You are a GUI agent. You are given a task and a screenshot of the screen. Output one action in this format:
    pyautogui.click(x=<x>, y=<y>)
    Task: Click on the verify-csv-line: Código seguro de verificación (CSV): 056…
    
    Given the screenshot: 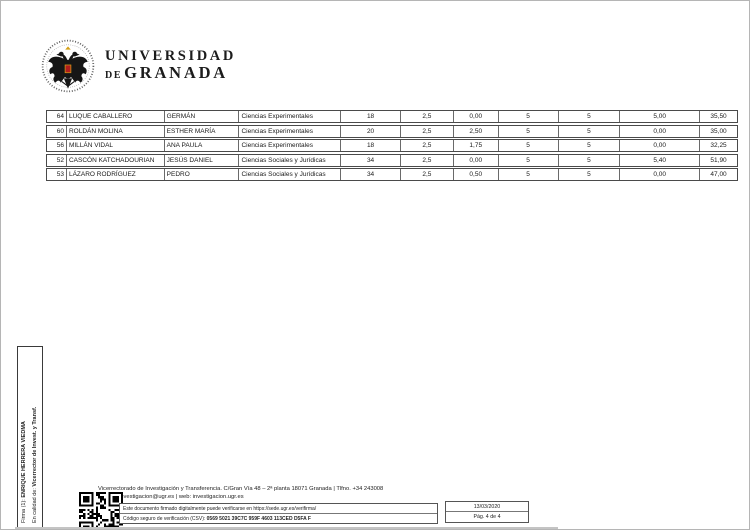 What is the action you would take?
    pyautogui.click(x=217, y=519)
    